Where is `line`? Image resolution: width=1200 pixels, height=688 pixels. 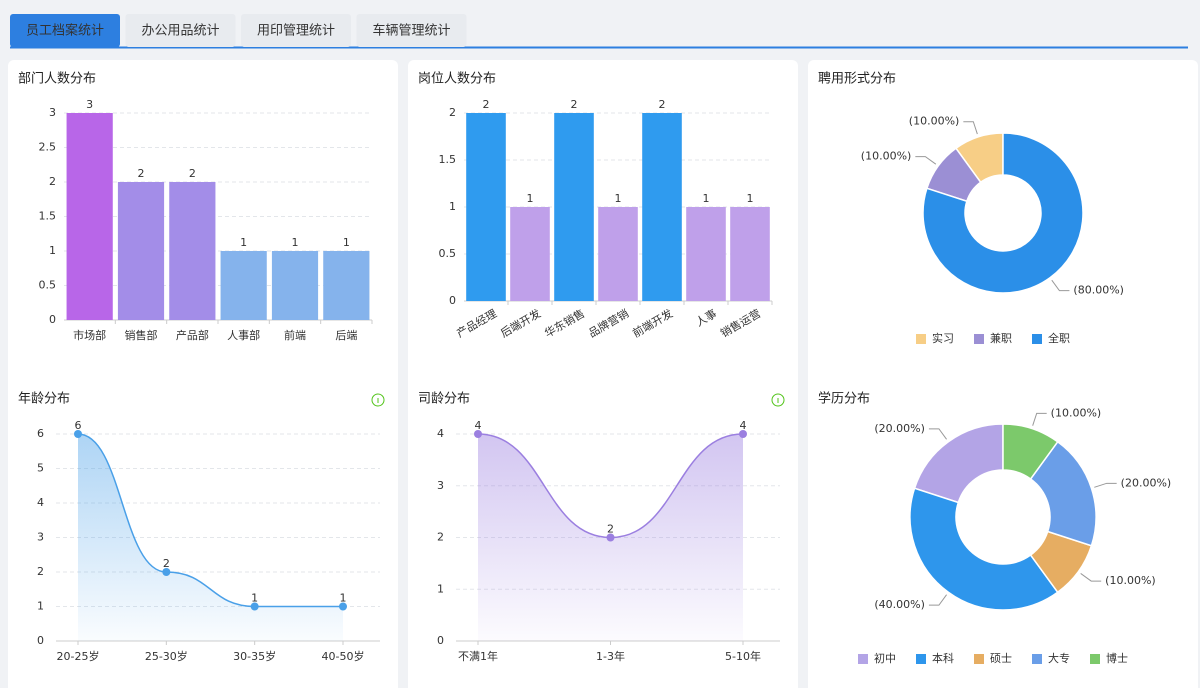
line is located at coordinates (210, 520).